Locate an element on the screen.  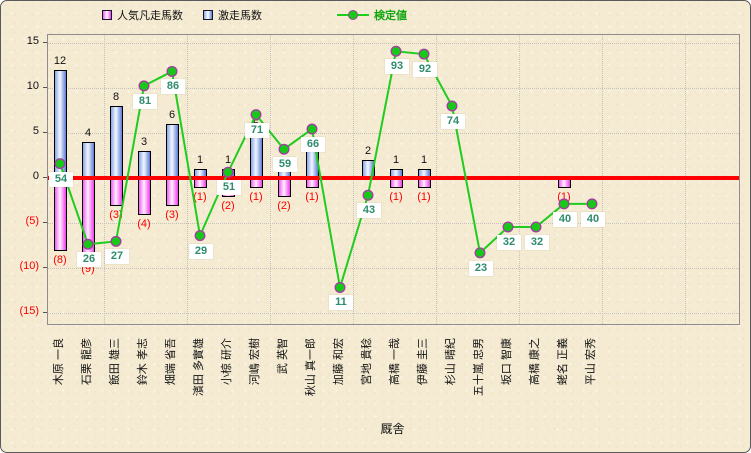
y-tick-label: (15) is located at coordinates (29, 311).